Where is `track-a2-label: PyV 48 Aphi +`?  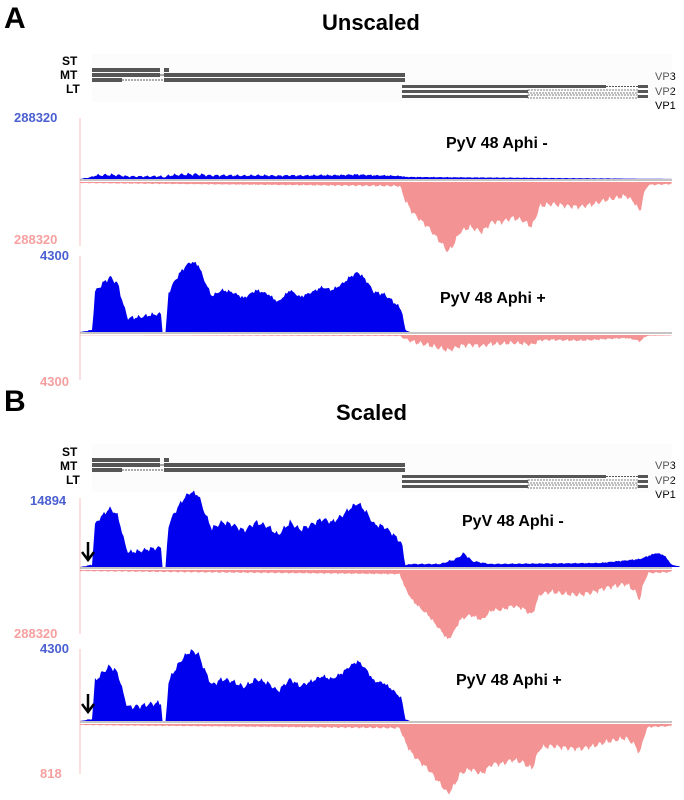
track-a2-label: PyV 48 Aphi + is located at coordinates (493, 298).